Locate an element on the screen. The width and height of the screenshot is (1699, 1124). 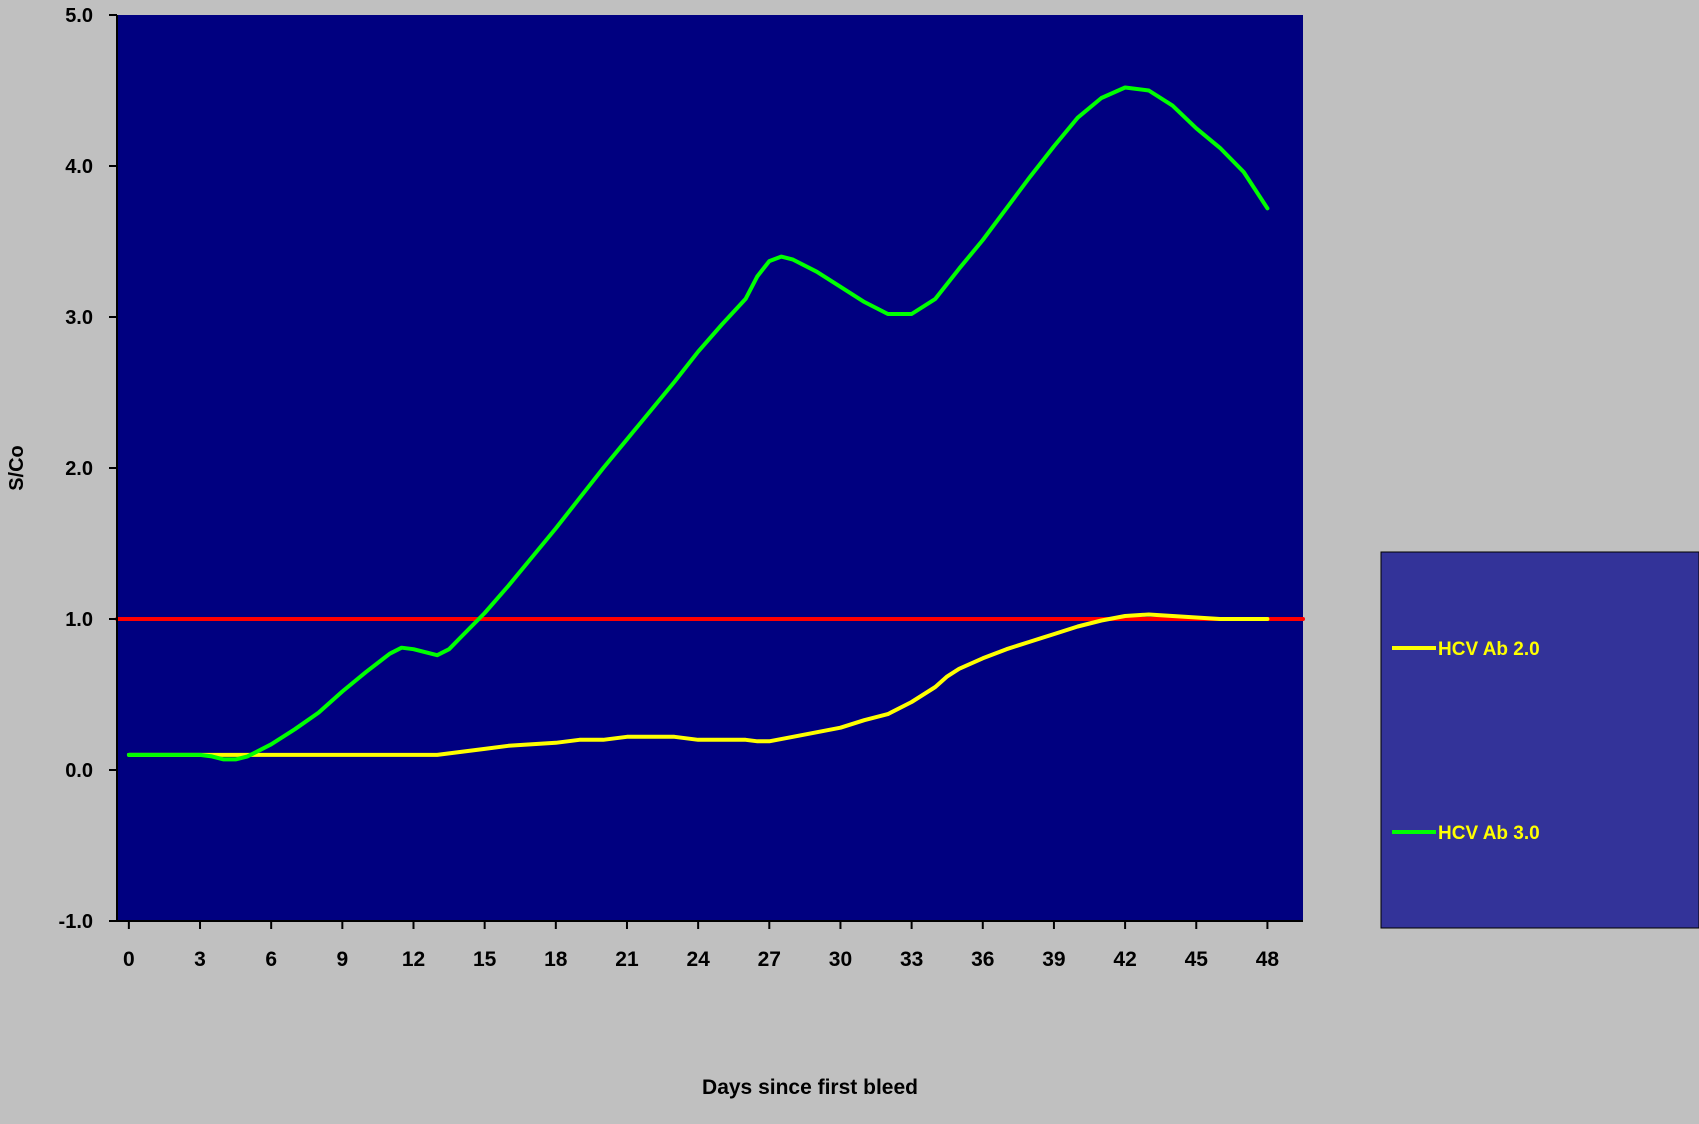
x-axis-label: Days since first bleed is located at coordinates (810, 1087).